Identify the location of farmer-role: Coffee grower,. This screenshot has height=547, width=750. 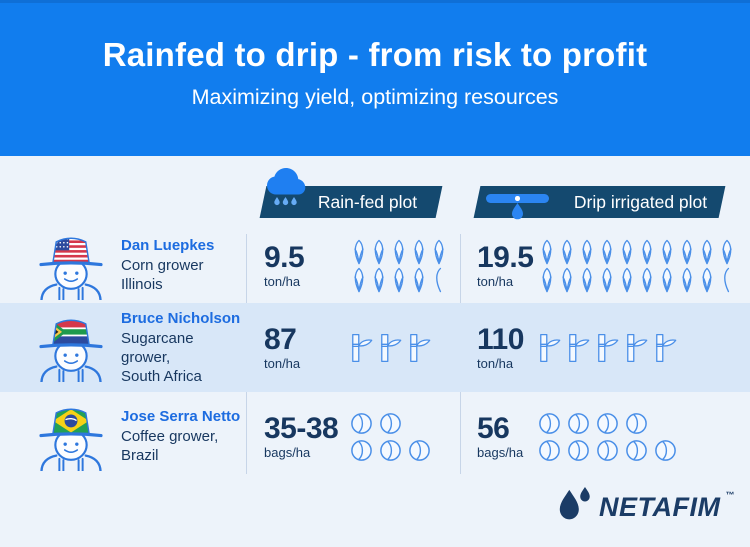
(170, 436).